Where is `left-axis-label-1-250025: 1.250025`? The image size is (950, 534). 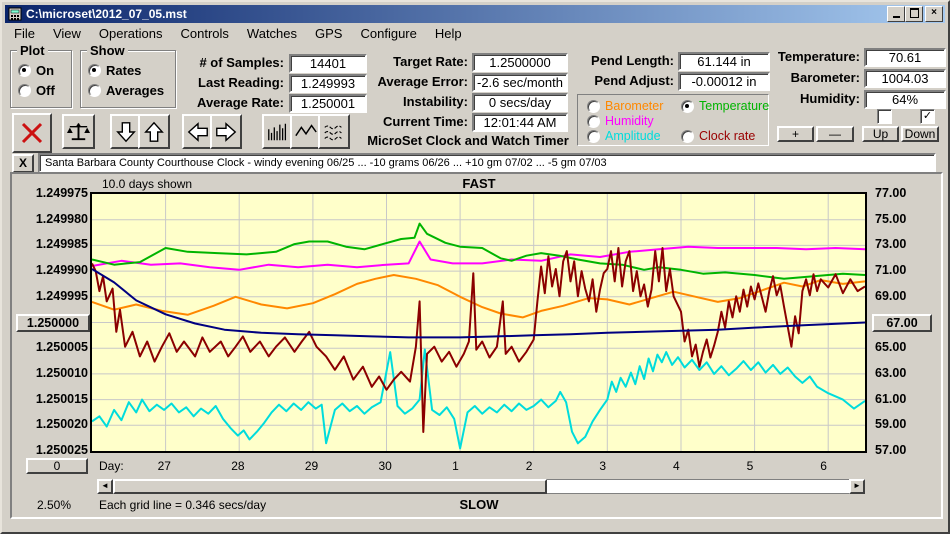 left-axis-label-1-250025: 1.250025 is located at coordinates (61, 450).